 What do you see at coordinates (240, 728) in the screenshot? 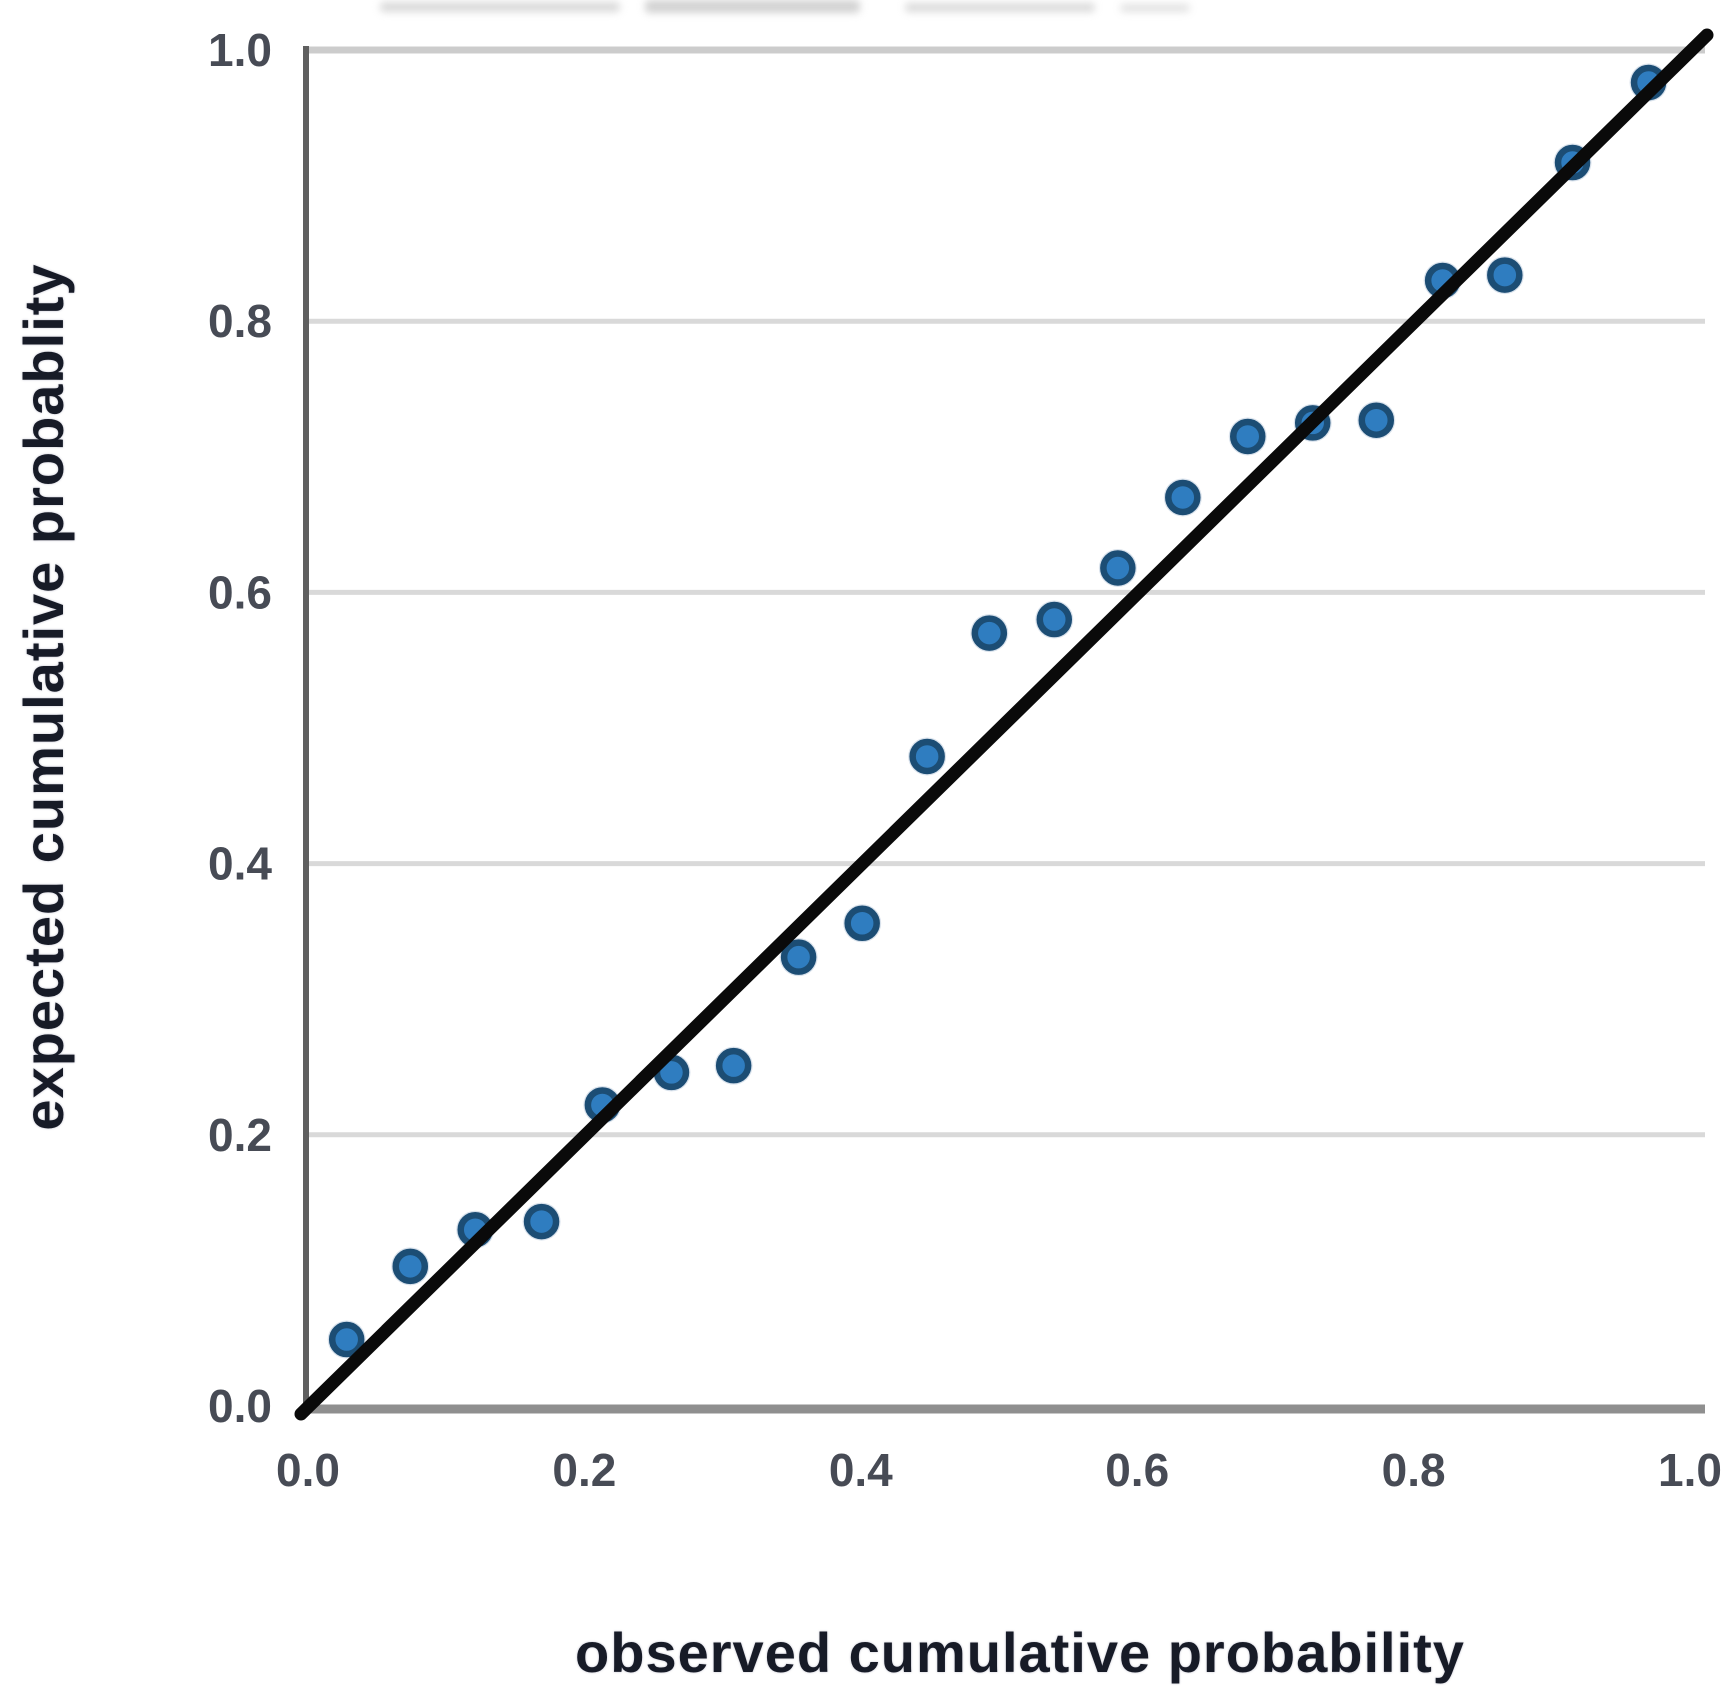
I see `y-tick-labels: 0.0 0.2 0.4 0.6 0.8 1.0` at bounding box center [240, 728].